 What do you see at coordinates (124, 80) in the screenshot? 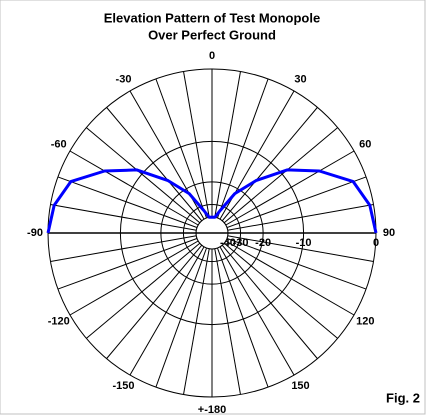
I see `theta-tick-label: -30` at bounding box center [124, 80].